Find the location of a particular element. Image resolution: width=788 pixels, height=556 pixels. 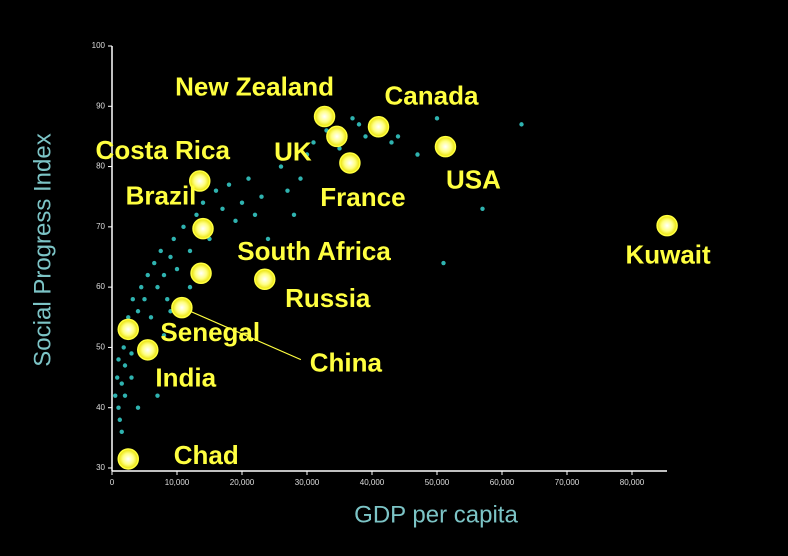

x-tick-label: 70,000 is located at coordinates (567, 482).